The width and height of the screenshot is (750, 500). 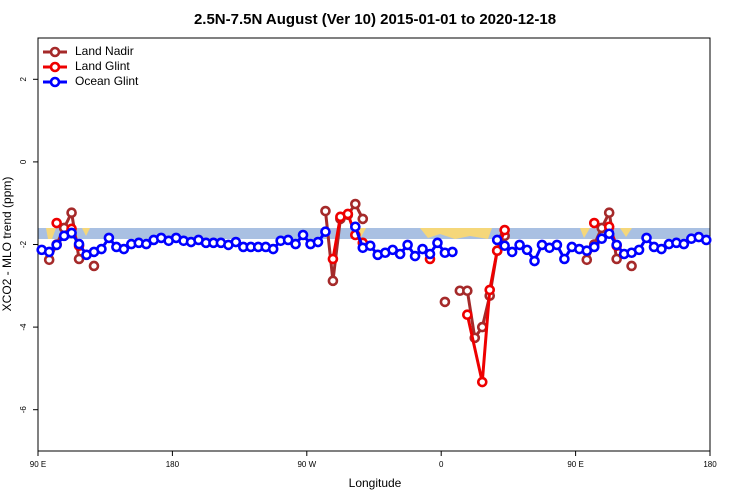 I want to click on legend-label: Ocean Glint, so click(x=107, y=81).